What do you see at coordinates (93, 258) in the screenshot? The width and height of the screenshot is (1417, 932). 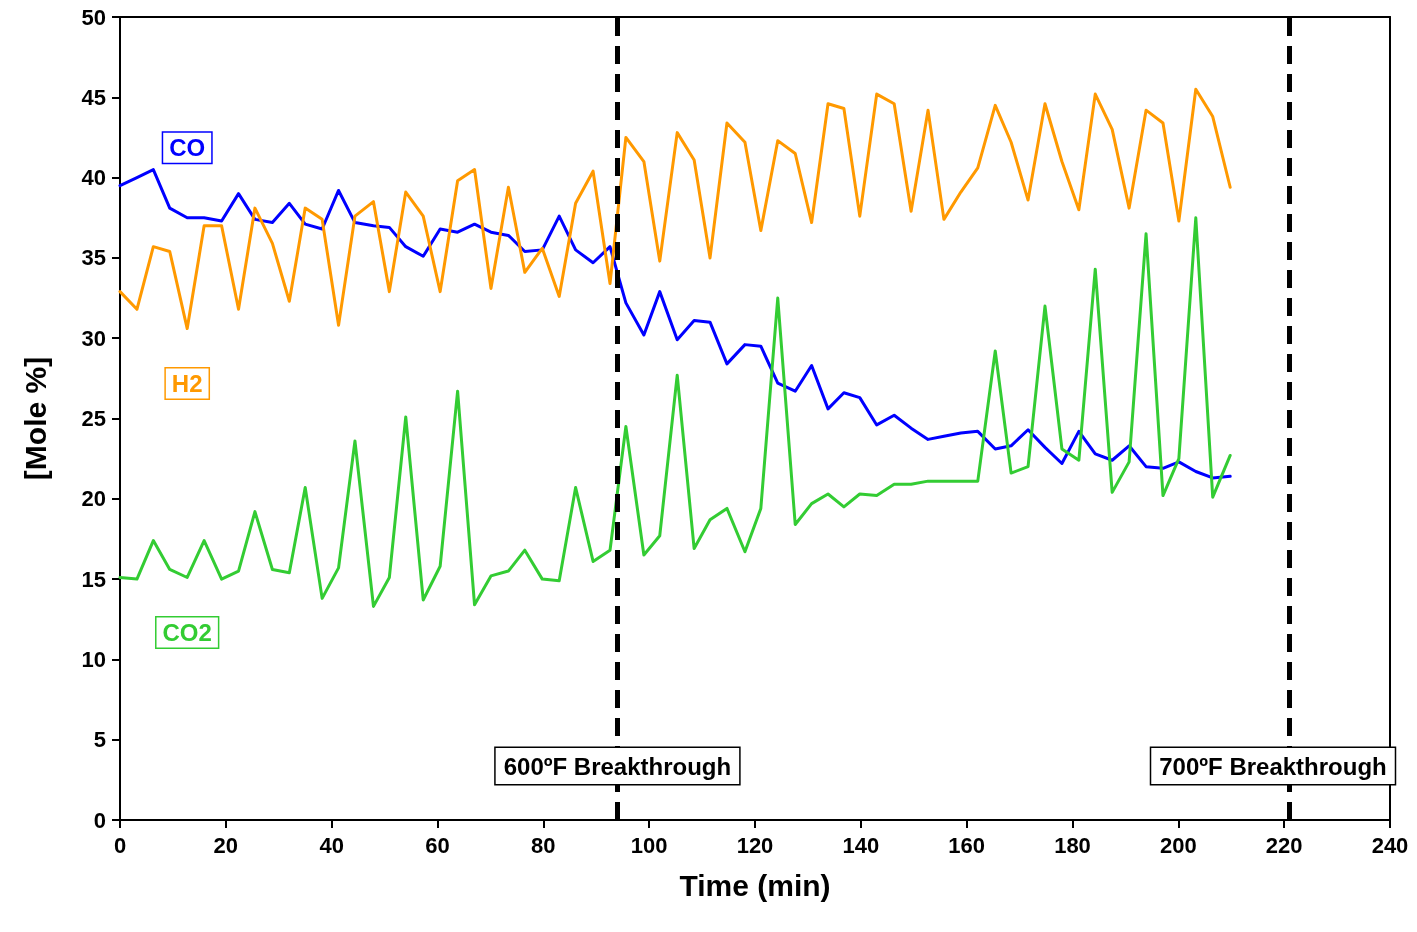 I see `y-tick-label: 35` at bounding box center [93, 258].